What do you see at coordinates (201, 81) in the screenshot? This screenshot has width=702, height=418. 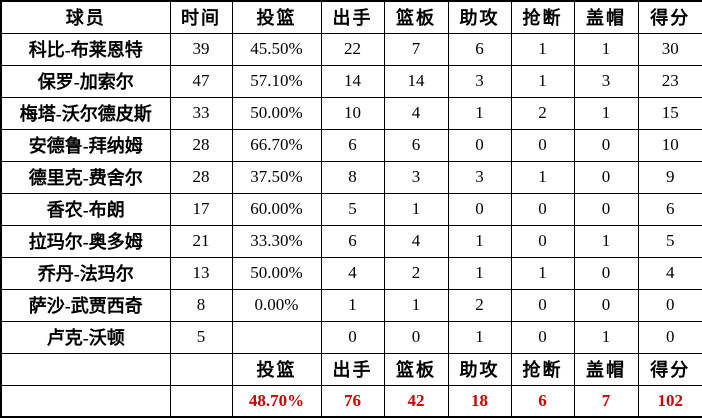 I see `stat-cell-minutes: 47` at bounding box center [201, 81].